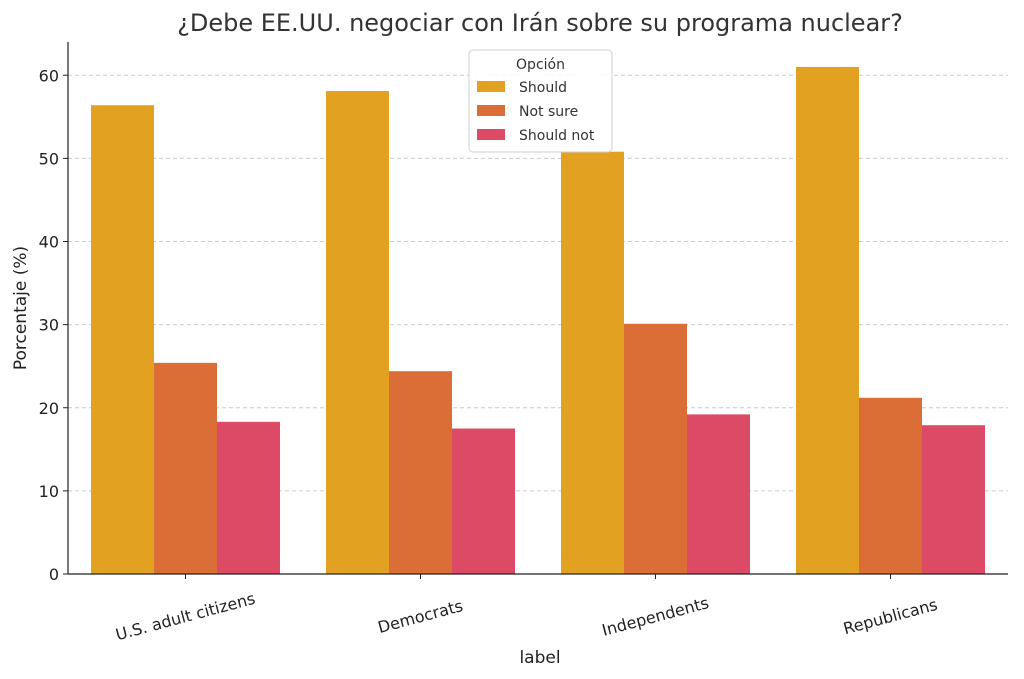 The image size is (1024, 679). Describe the element at coordinates (539, 658) in the screenshot. I see `x-axis-label: label` at that location.